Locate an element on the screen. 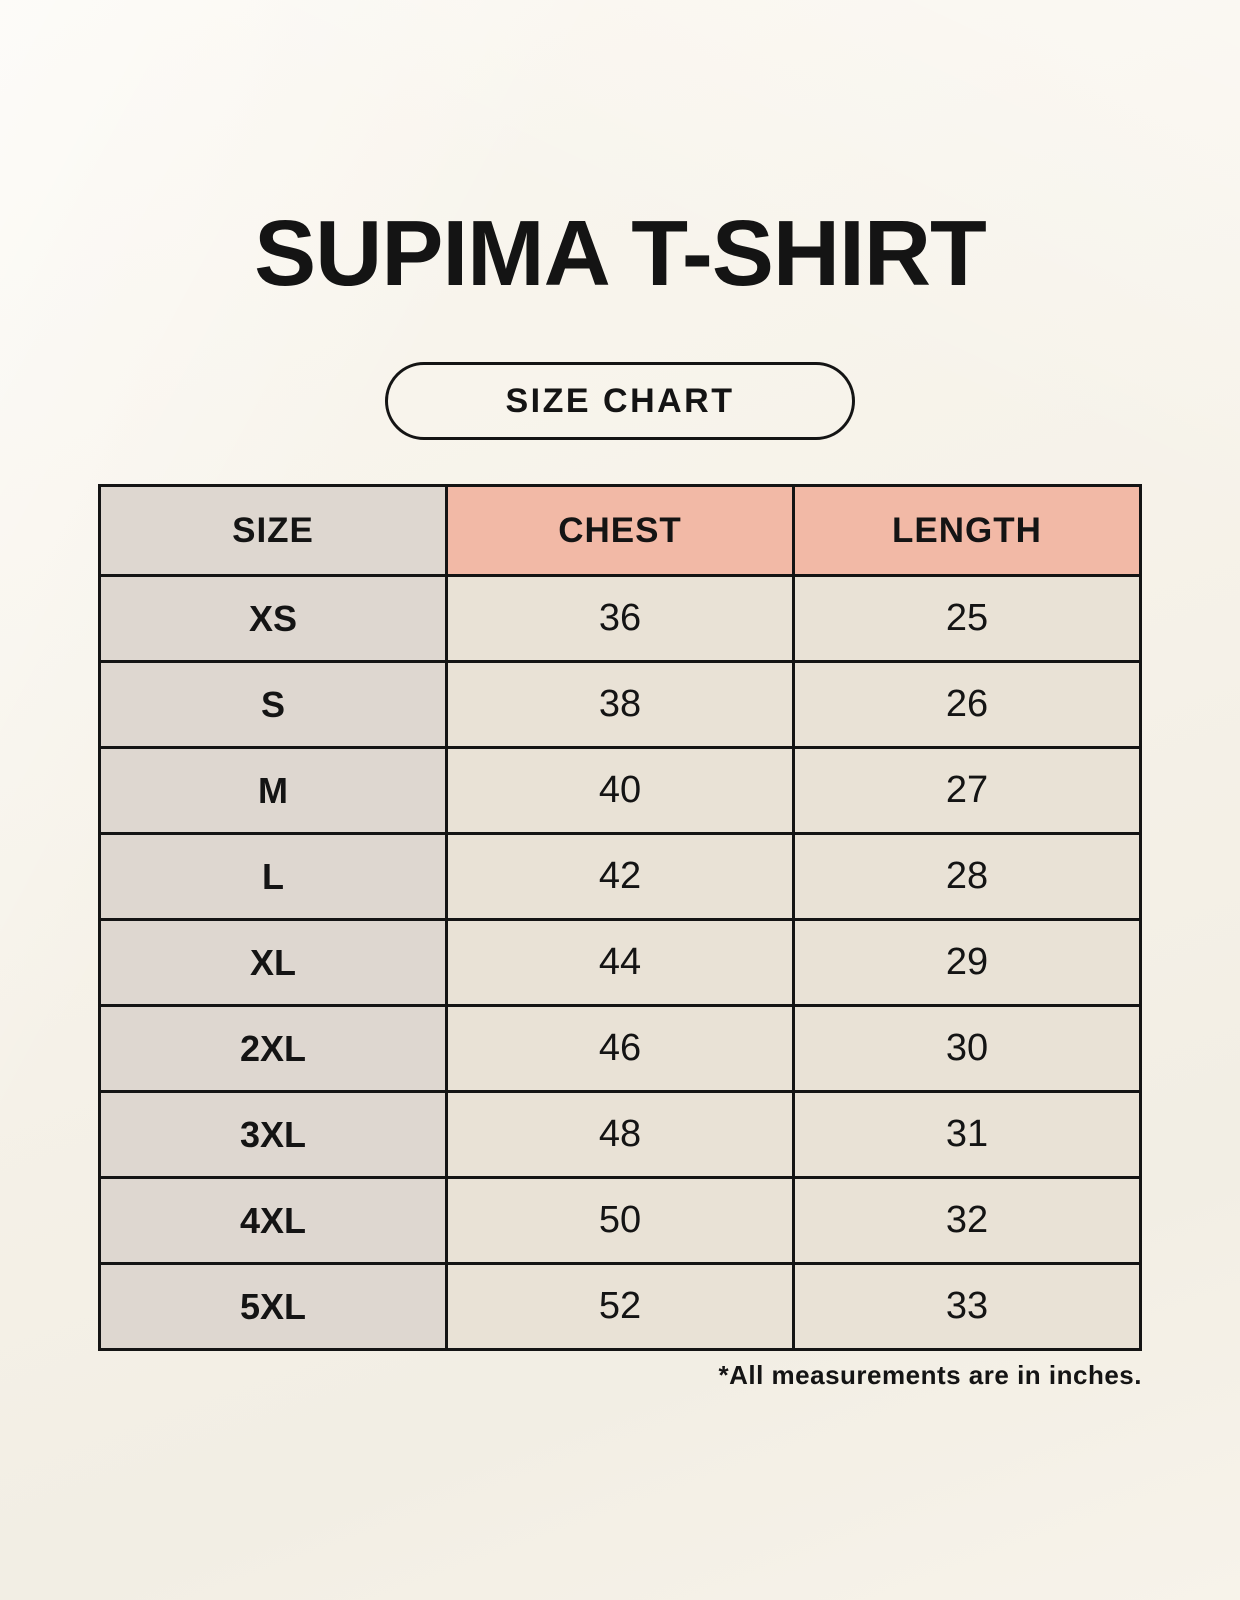 The width and height of the screenshot is (1240, 1600). chest-cell: 50 is located at coordinates (620, 1220).